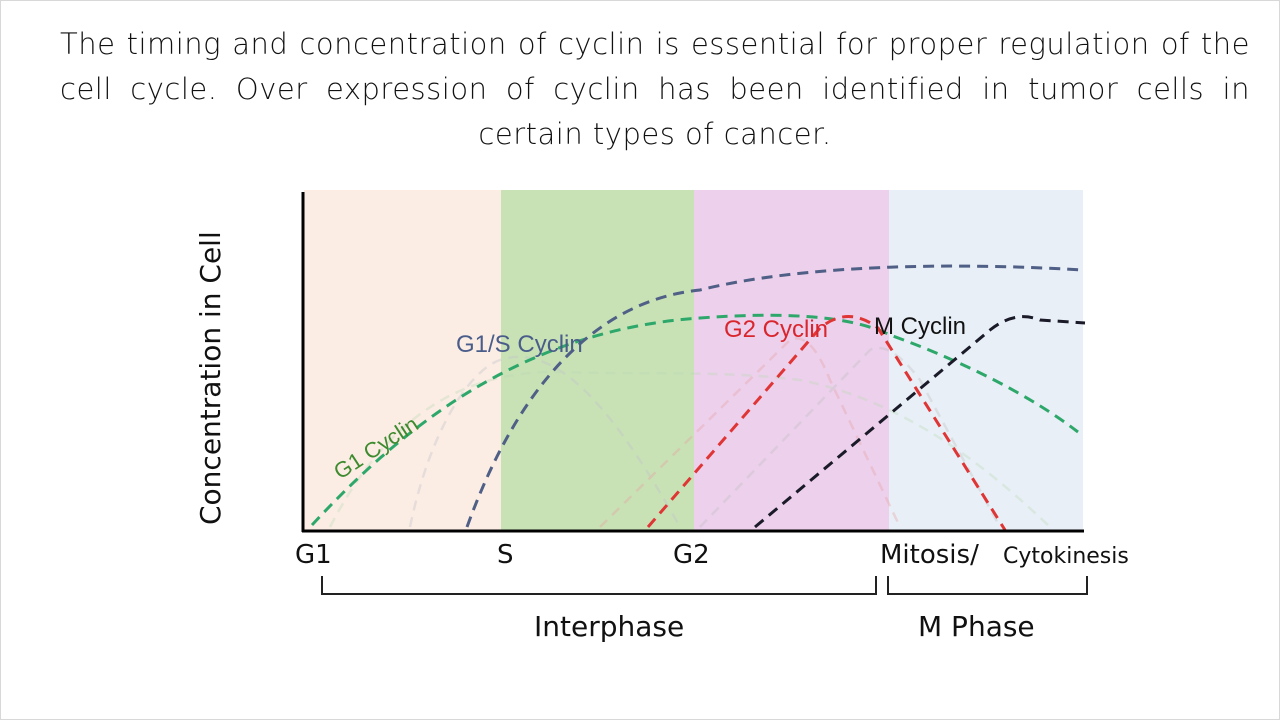 The width and height of the screenshot is (1280, 720). I want to click on phase-label-mitosis: Mitosis/, so click(929, 555).